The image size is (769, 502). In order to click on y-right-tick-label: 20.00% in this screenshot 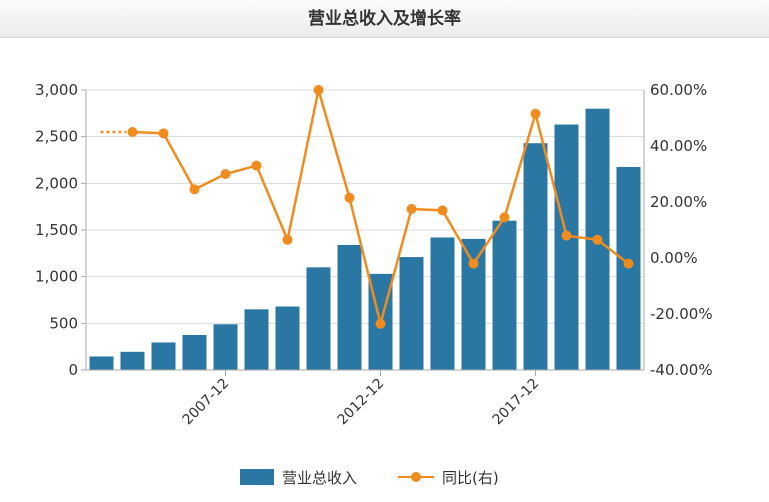, I will do `click(678, 202)`.